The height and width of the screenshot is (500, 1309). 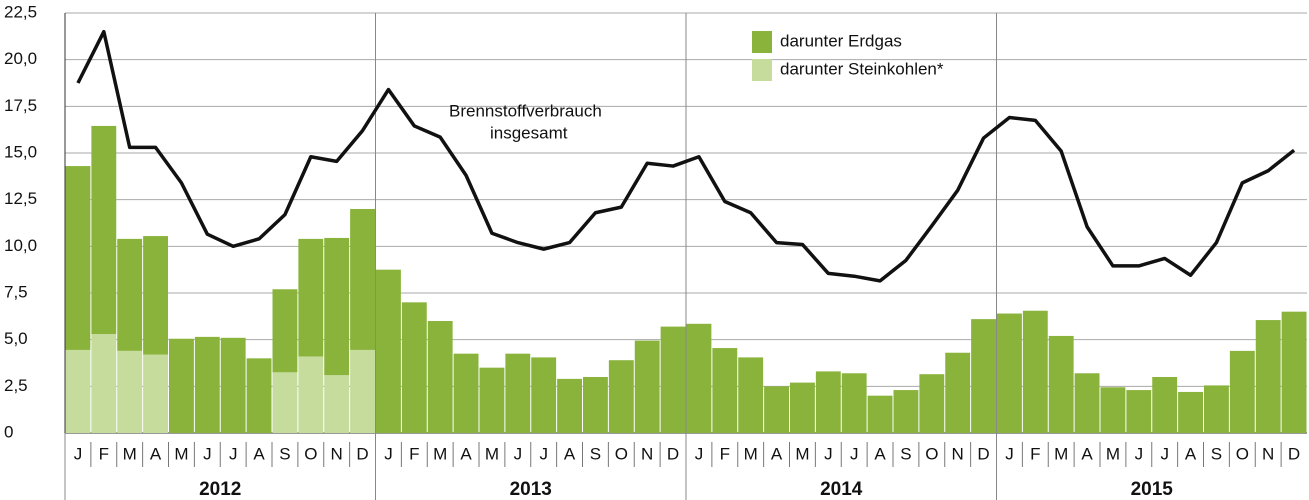 I want to click on year-label: 2015, so click(x=1152, y=489).